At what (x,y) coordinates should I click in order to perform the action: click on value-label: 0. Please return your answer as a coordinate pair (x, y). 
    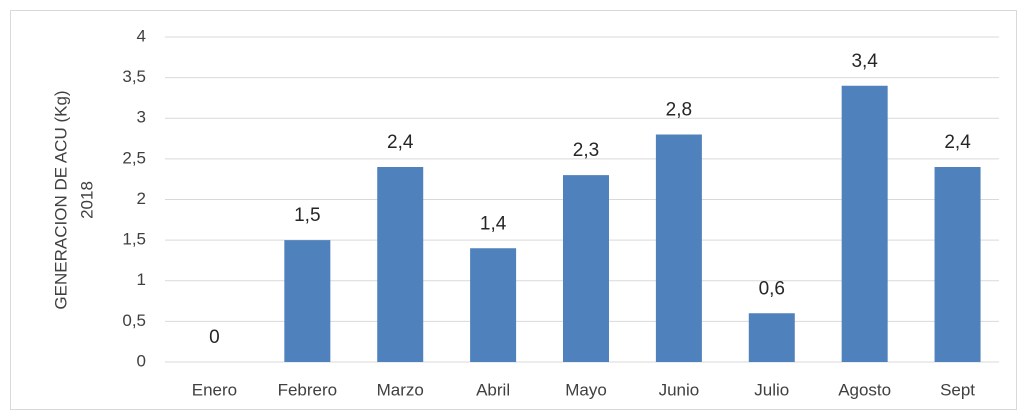
    Looking at the image, I should click on (214, 337).